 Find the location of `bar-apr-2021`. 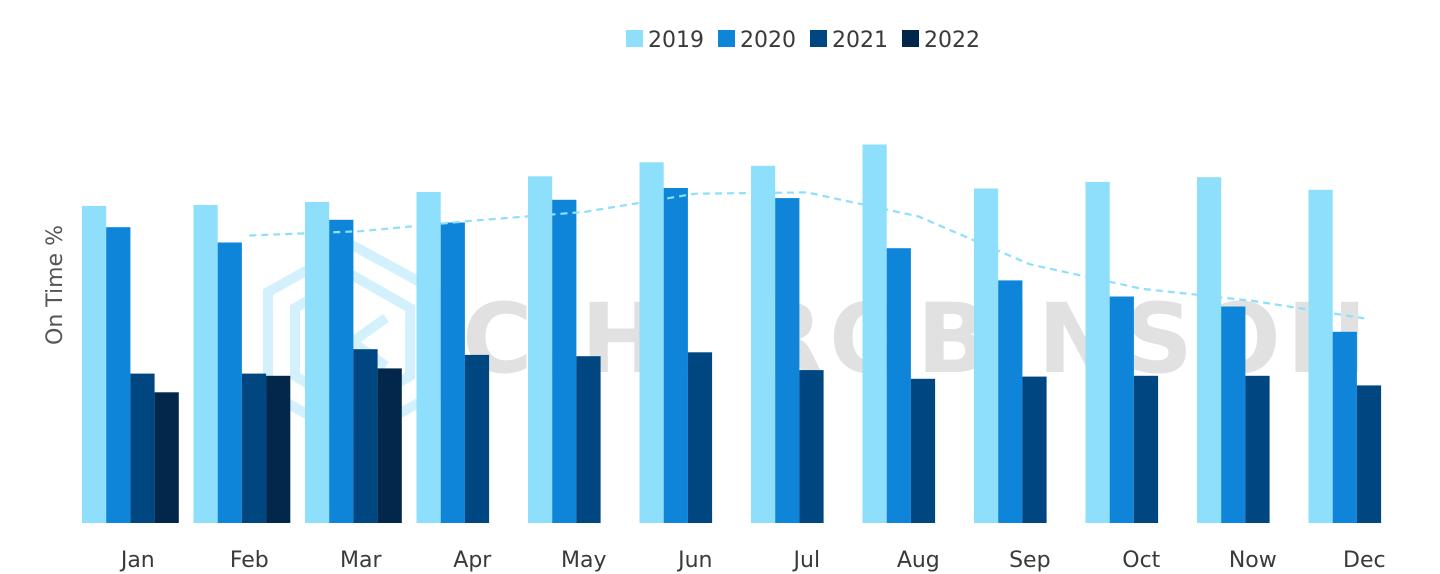

bar-apr-2021 is located at coordinates (477, 438).